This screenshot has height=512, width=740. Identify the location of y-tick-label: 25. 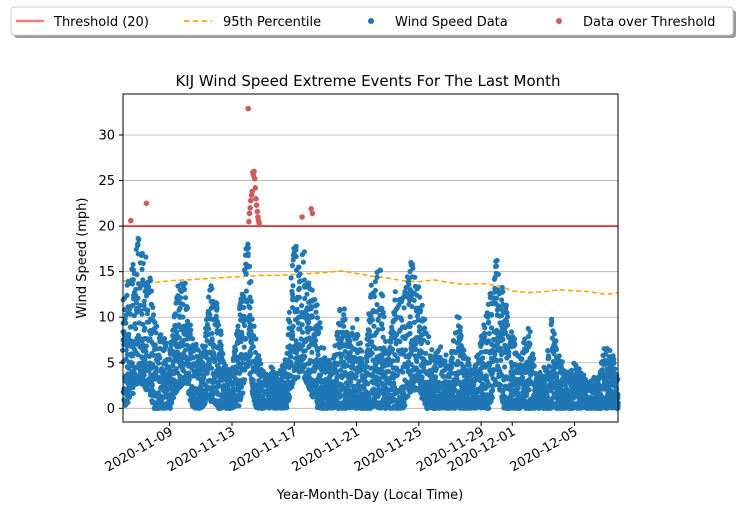
(106, 181).